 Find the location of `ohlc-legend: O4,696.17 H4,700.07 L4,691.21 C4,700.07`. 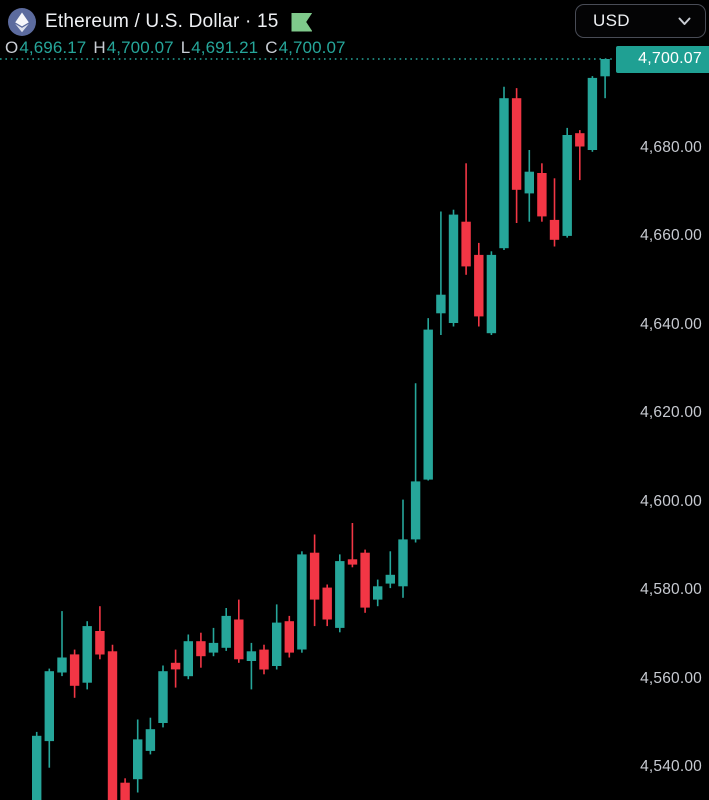

ohlc-legend: O4,696.17 H4,700.07 L4,691.21 C4,700.07 is located at coordinates (179, 48).